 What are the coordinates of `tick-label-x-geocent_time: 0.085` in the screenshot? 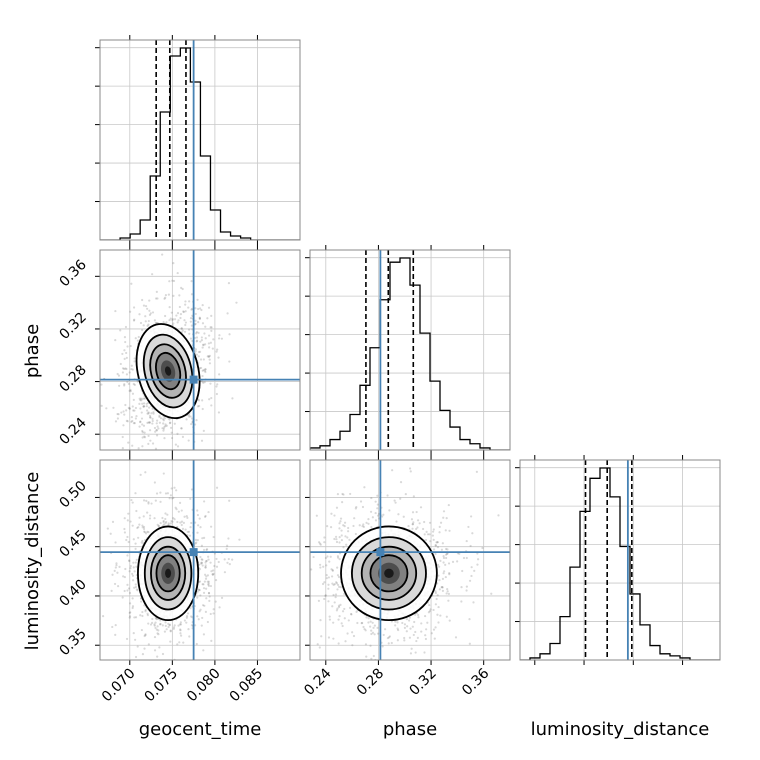 It's located at (247, 686).